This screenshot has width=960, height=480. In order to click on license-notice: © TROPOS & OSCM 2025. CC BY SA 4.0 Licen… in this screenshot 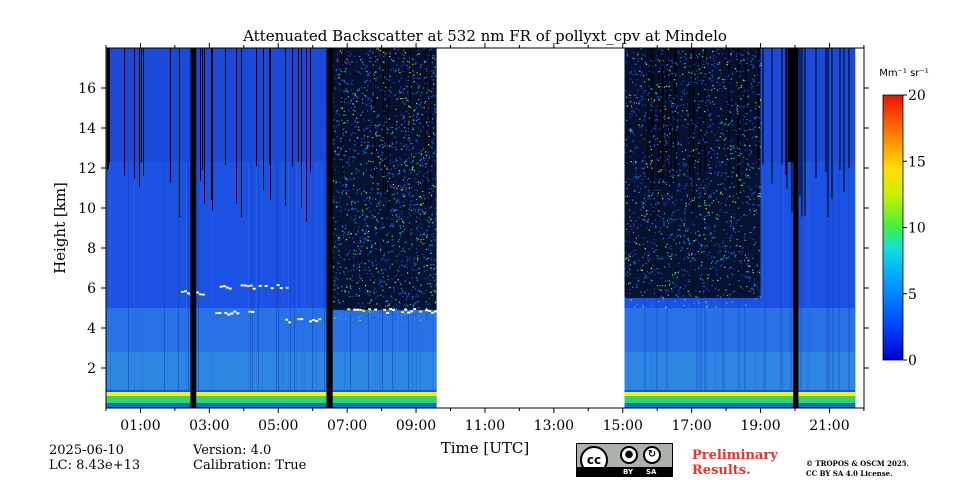, I will do `click(857, 469)`.